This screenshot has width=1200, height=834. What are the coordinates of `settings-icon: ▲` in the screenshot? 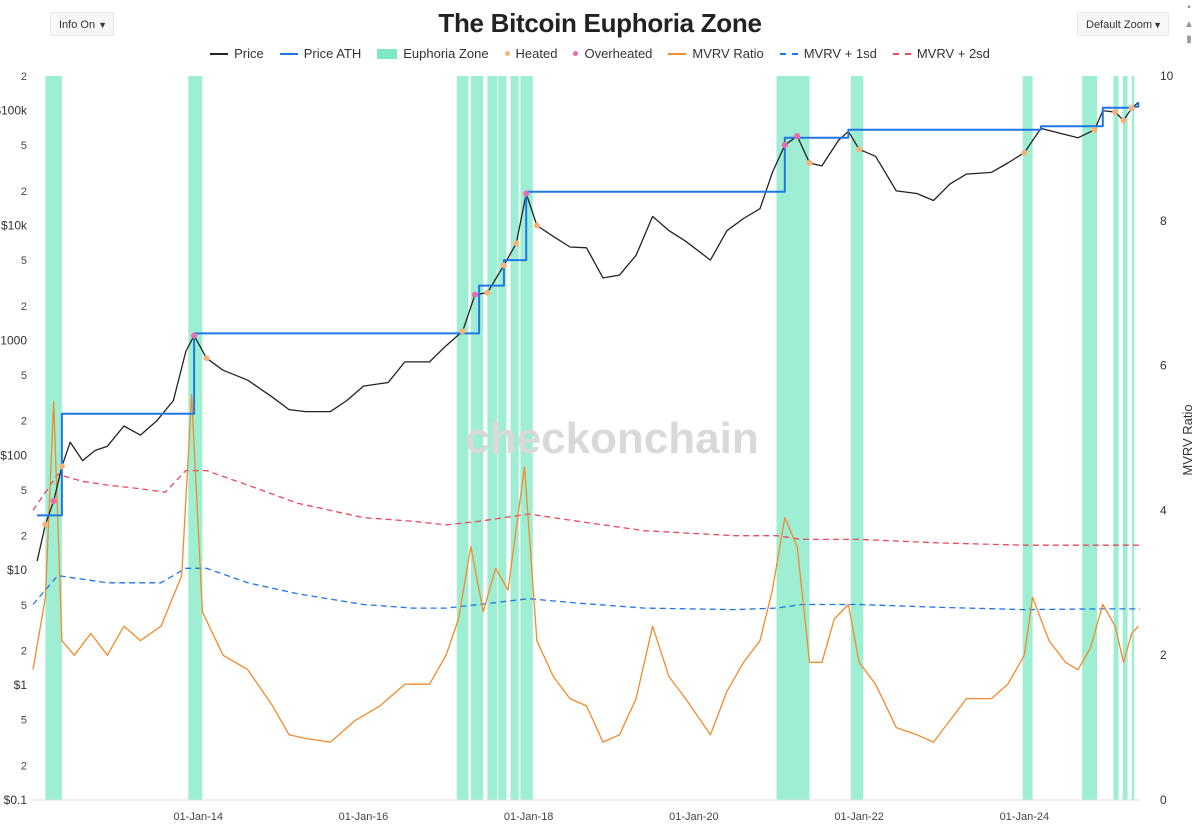 It's located at (1189, 24).